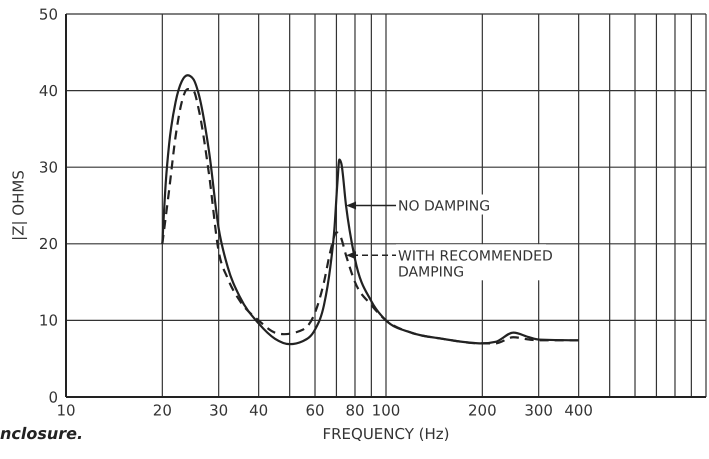 Image resolution: width=709 pixels, height=459 pixels. I want to click on y-tick-label: 40, so click(48, 91).